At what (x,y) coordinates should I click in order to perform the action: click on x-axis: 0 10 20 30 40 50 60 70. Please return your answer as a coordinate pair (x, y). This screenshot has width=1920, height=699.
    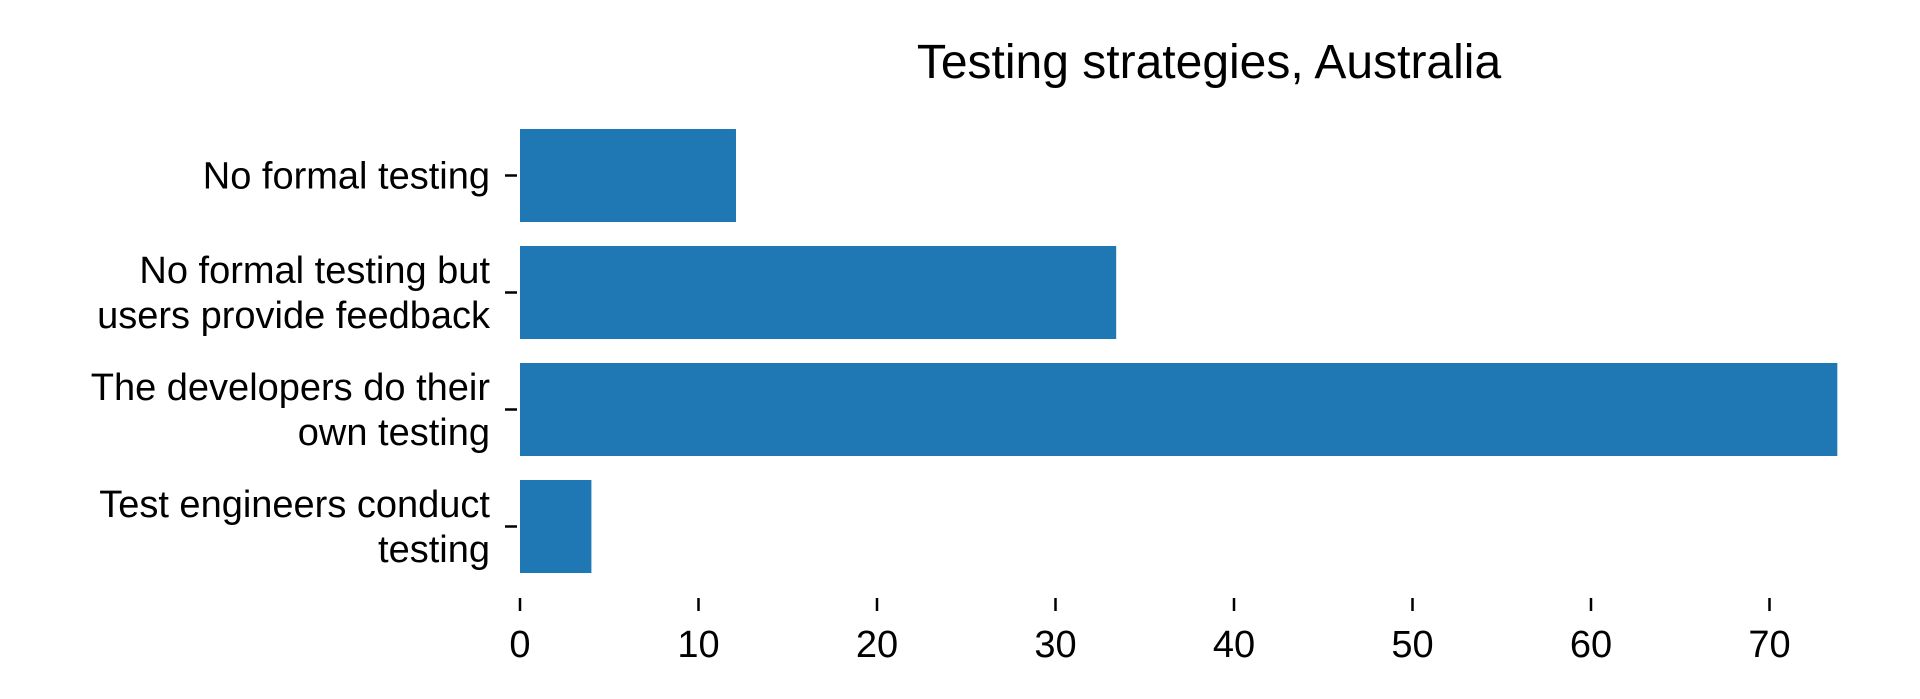
    Looking at the image, I should click on (1150, 632).